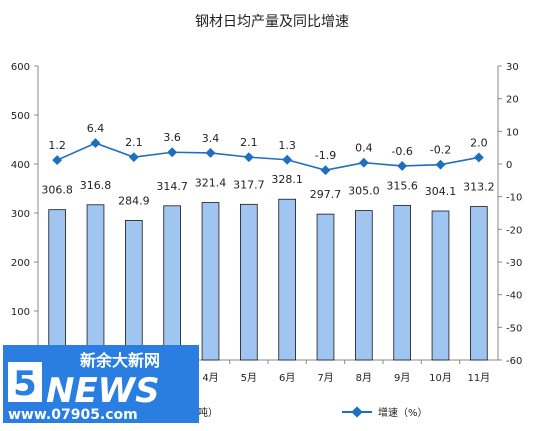 The image size is (544, 431). I want to click on line-value-label: 0.4, so click(364, 148).